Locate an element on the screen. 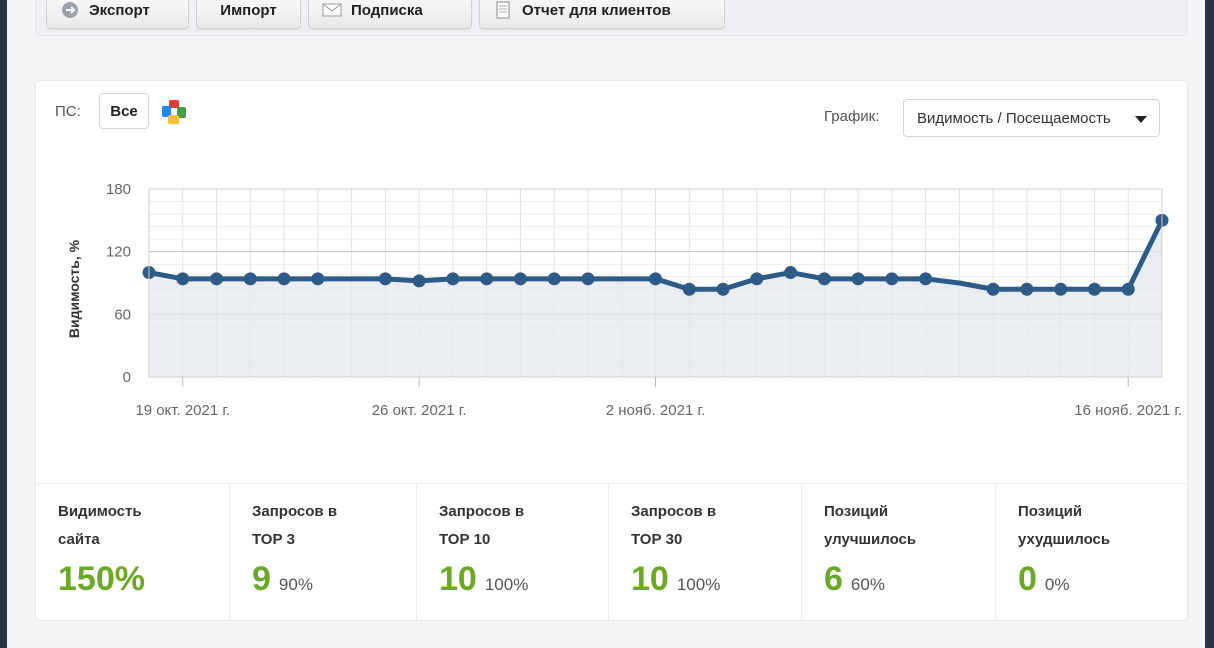 The height and width of the screenshot is (648, 1214). all-engines-button: Все is located at coordinates (124, 111).